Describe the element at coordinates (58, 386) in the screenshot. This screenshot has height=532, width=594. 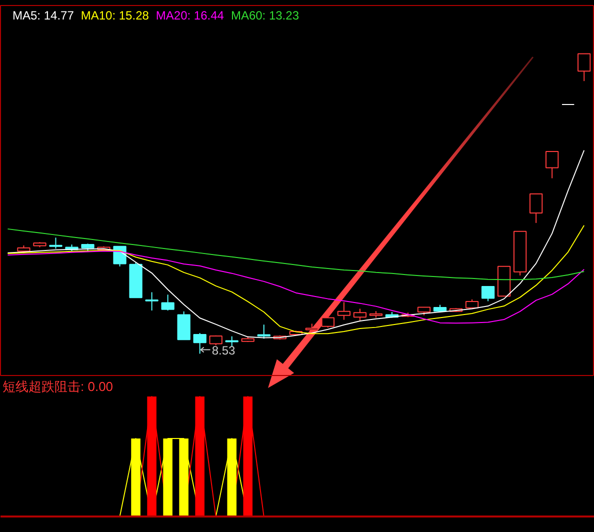
I see `chart-title: 短线超跌阻击: 0.00` at that location.